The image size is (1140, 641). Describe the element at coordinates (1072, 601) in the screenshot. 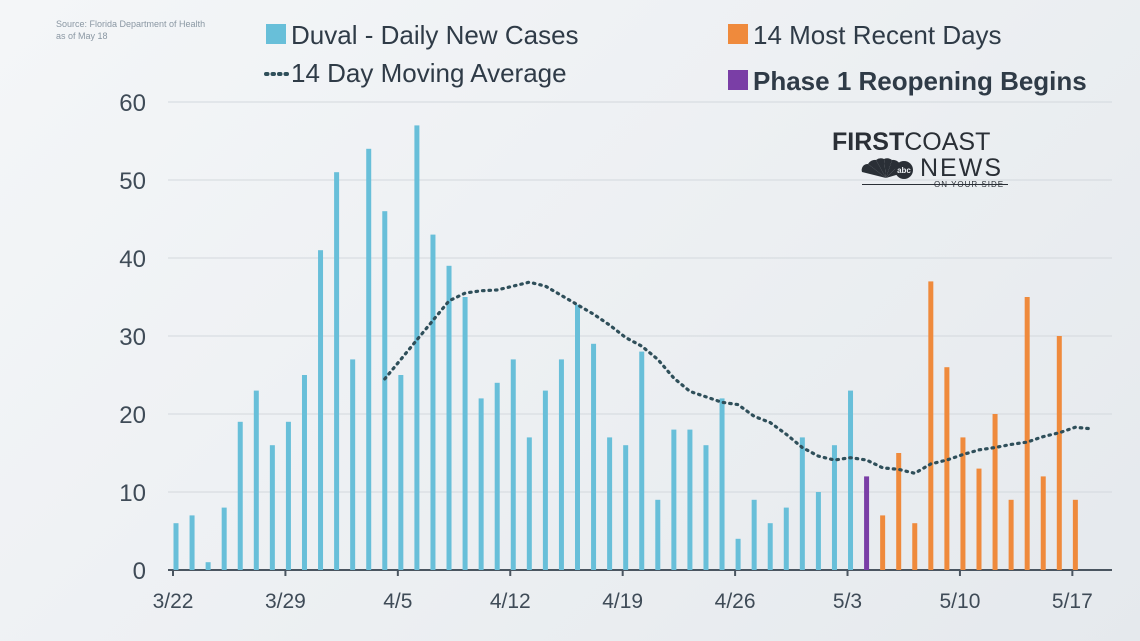

I see `x-tick-label: 5/17` at that location.